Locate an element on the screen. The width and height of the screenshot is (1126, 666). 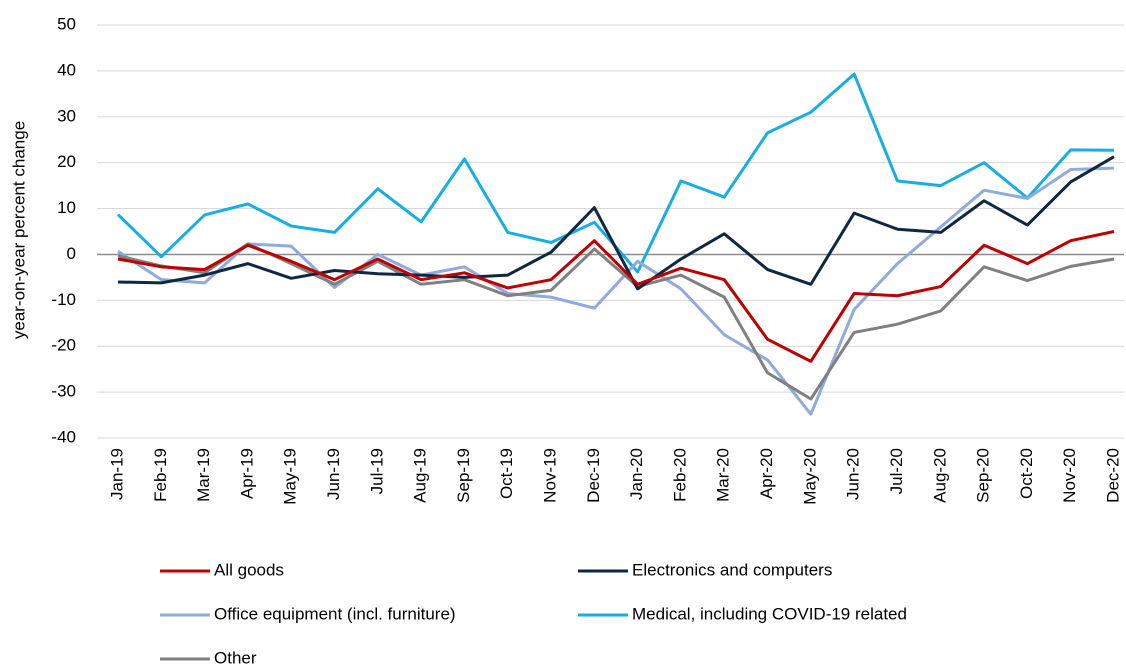
x-tick-label: Jan-20 is located at coordinates (636, 474).